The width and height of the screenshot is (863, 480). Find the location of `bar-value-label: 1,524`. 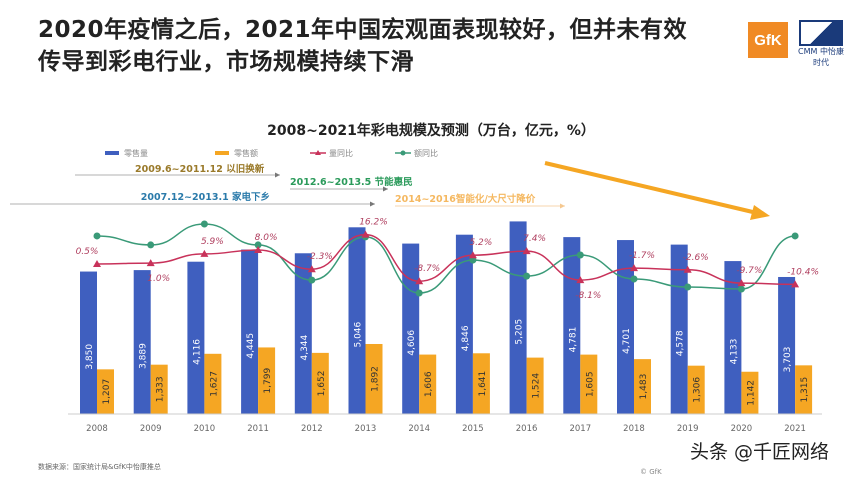

bar-value-label: 1,524 is located at coordinates (537, 386).